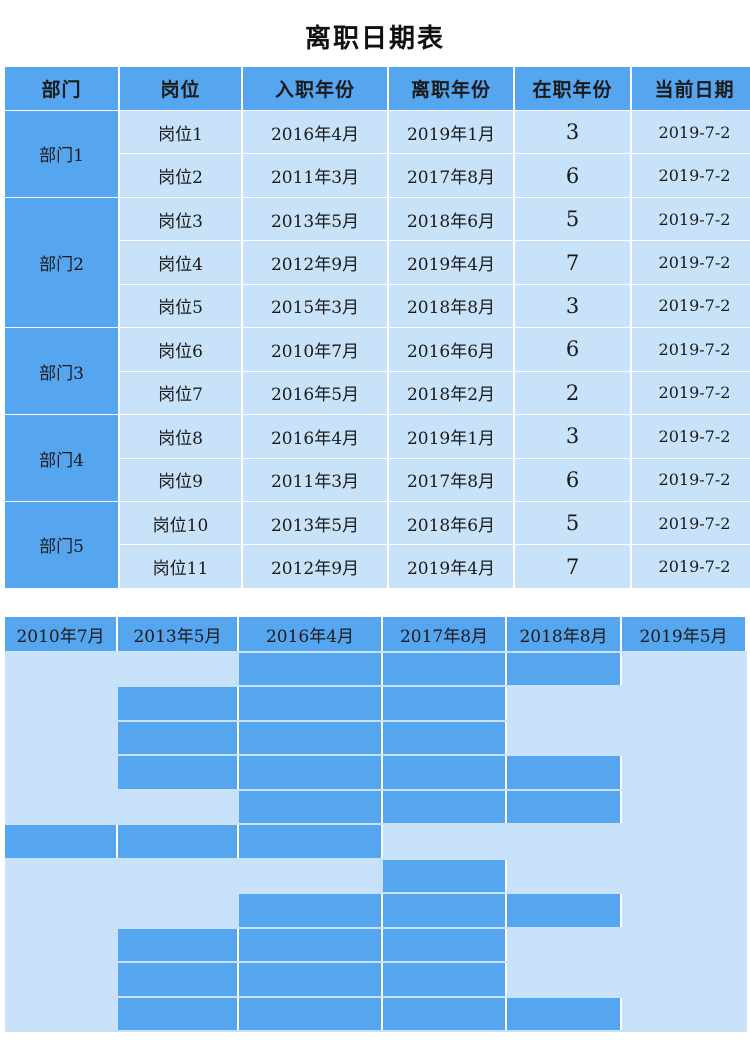 The height and width of the screenshot is (1058, 750). Describe the element at coordinates (451, 436) in the screenshot. I see `end-date-cell: 2019年1月` at that location.